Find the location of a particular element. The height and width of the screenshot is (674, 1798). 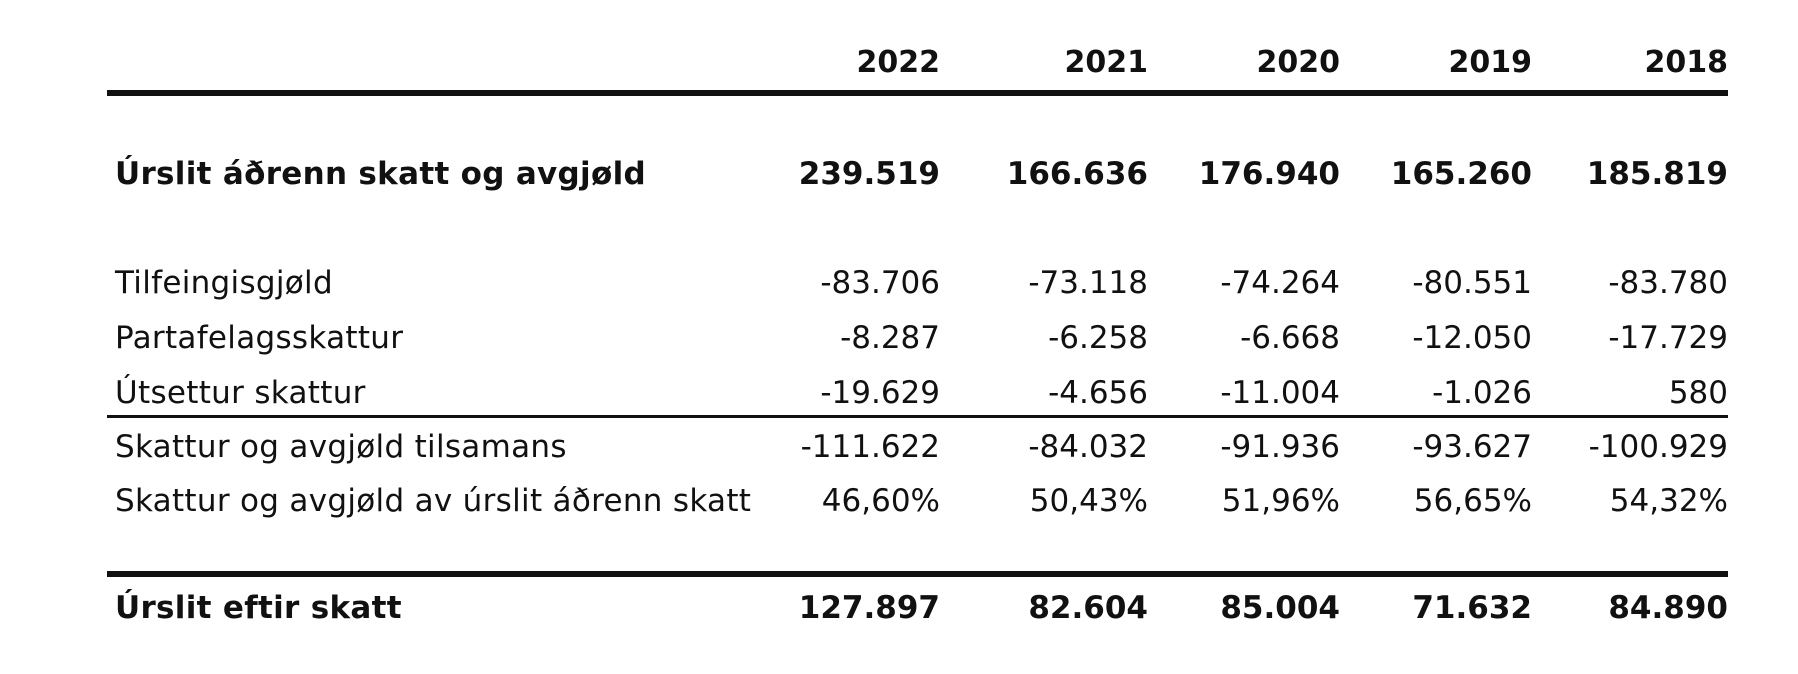

year-header-2020: 2020 is located at coordinates (1298, 62).